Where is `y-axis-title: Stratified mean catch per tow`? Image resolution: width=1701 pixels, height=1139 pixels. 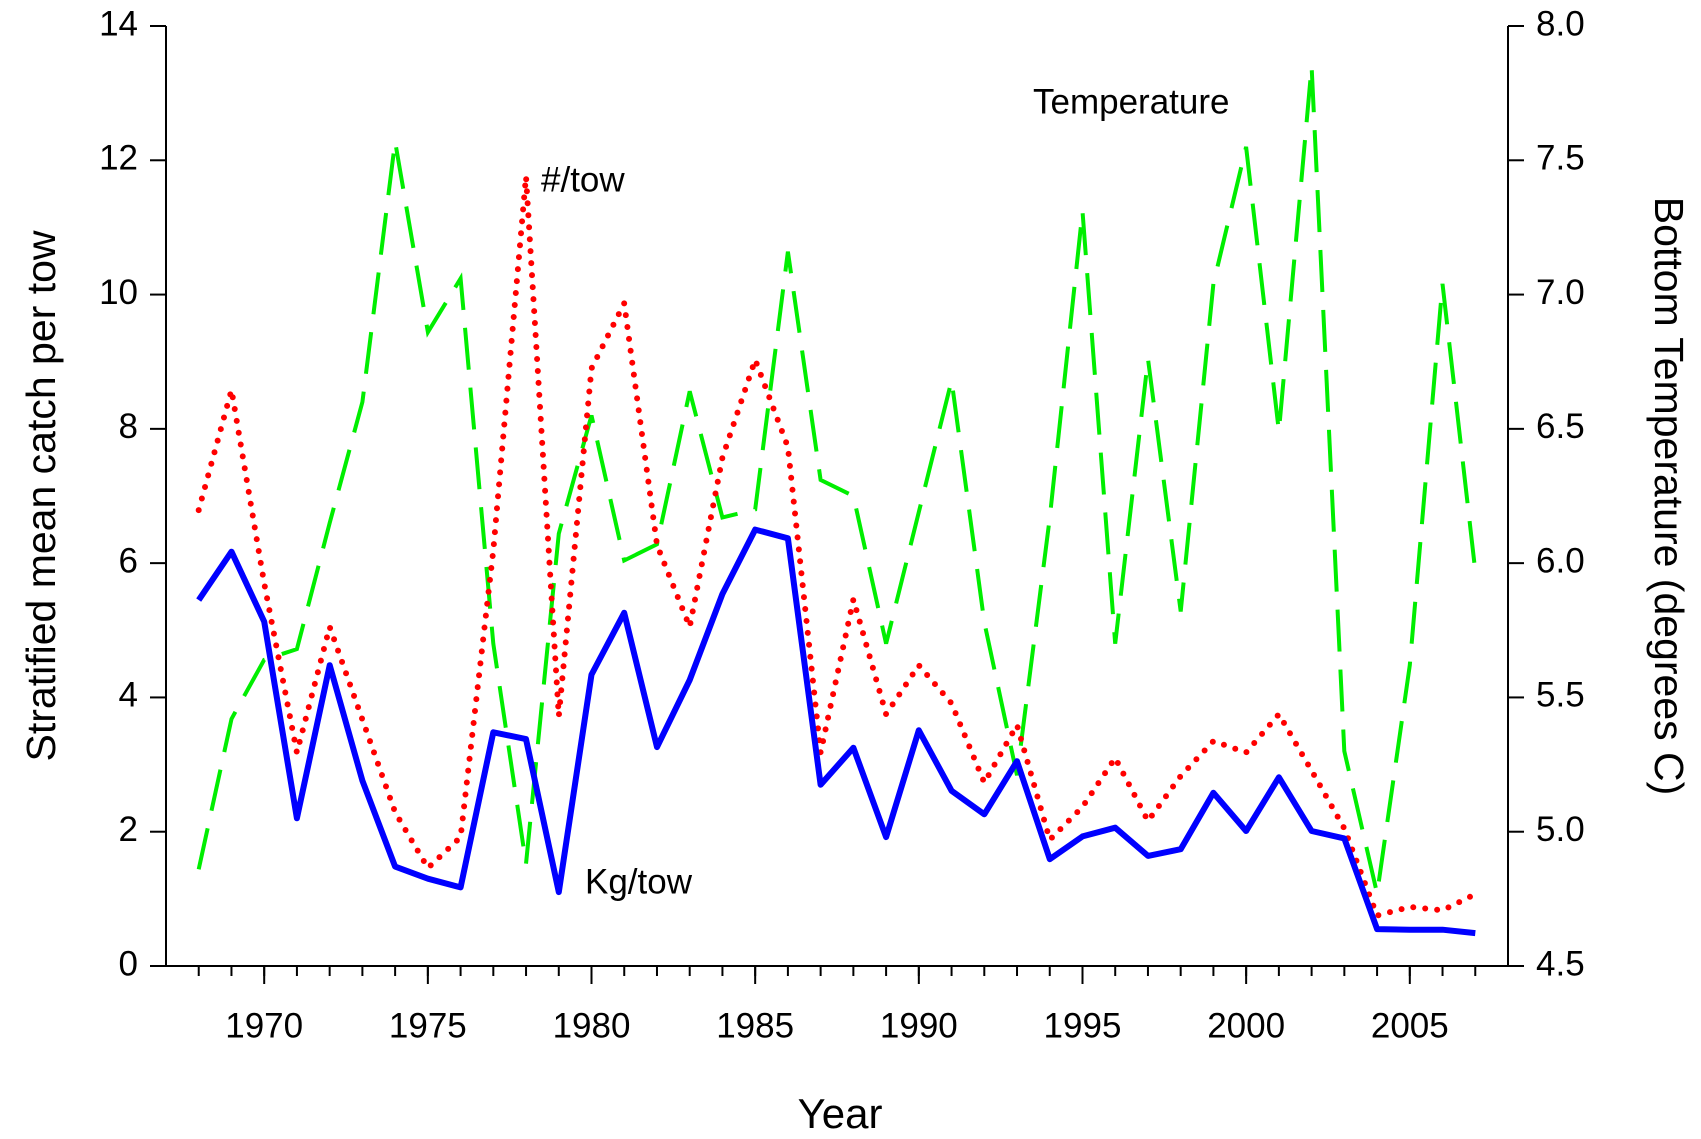 y-axis-title: Stratified mean catch per tow is located at coordinates (41, 495).